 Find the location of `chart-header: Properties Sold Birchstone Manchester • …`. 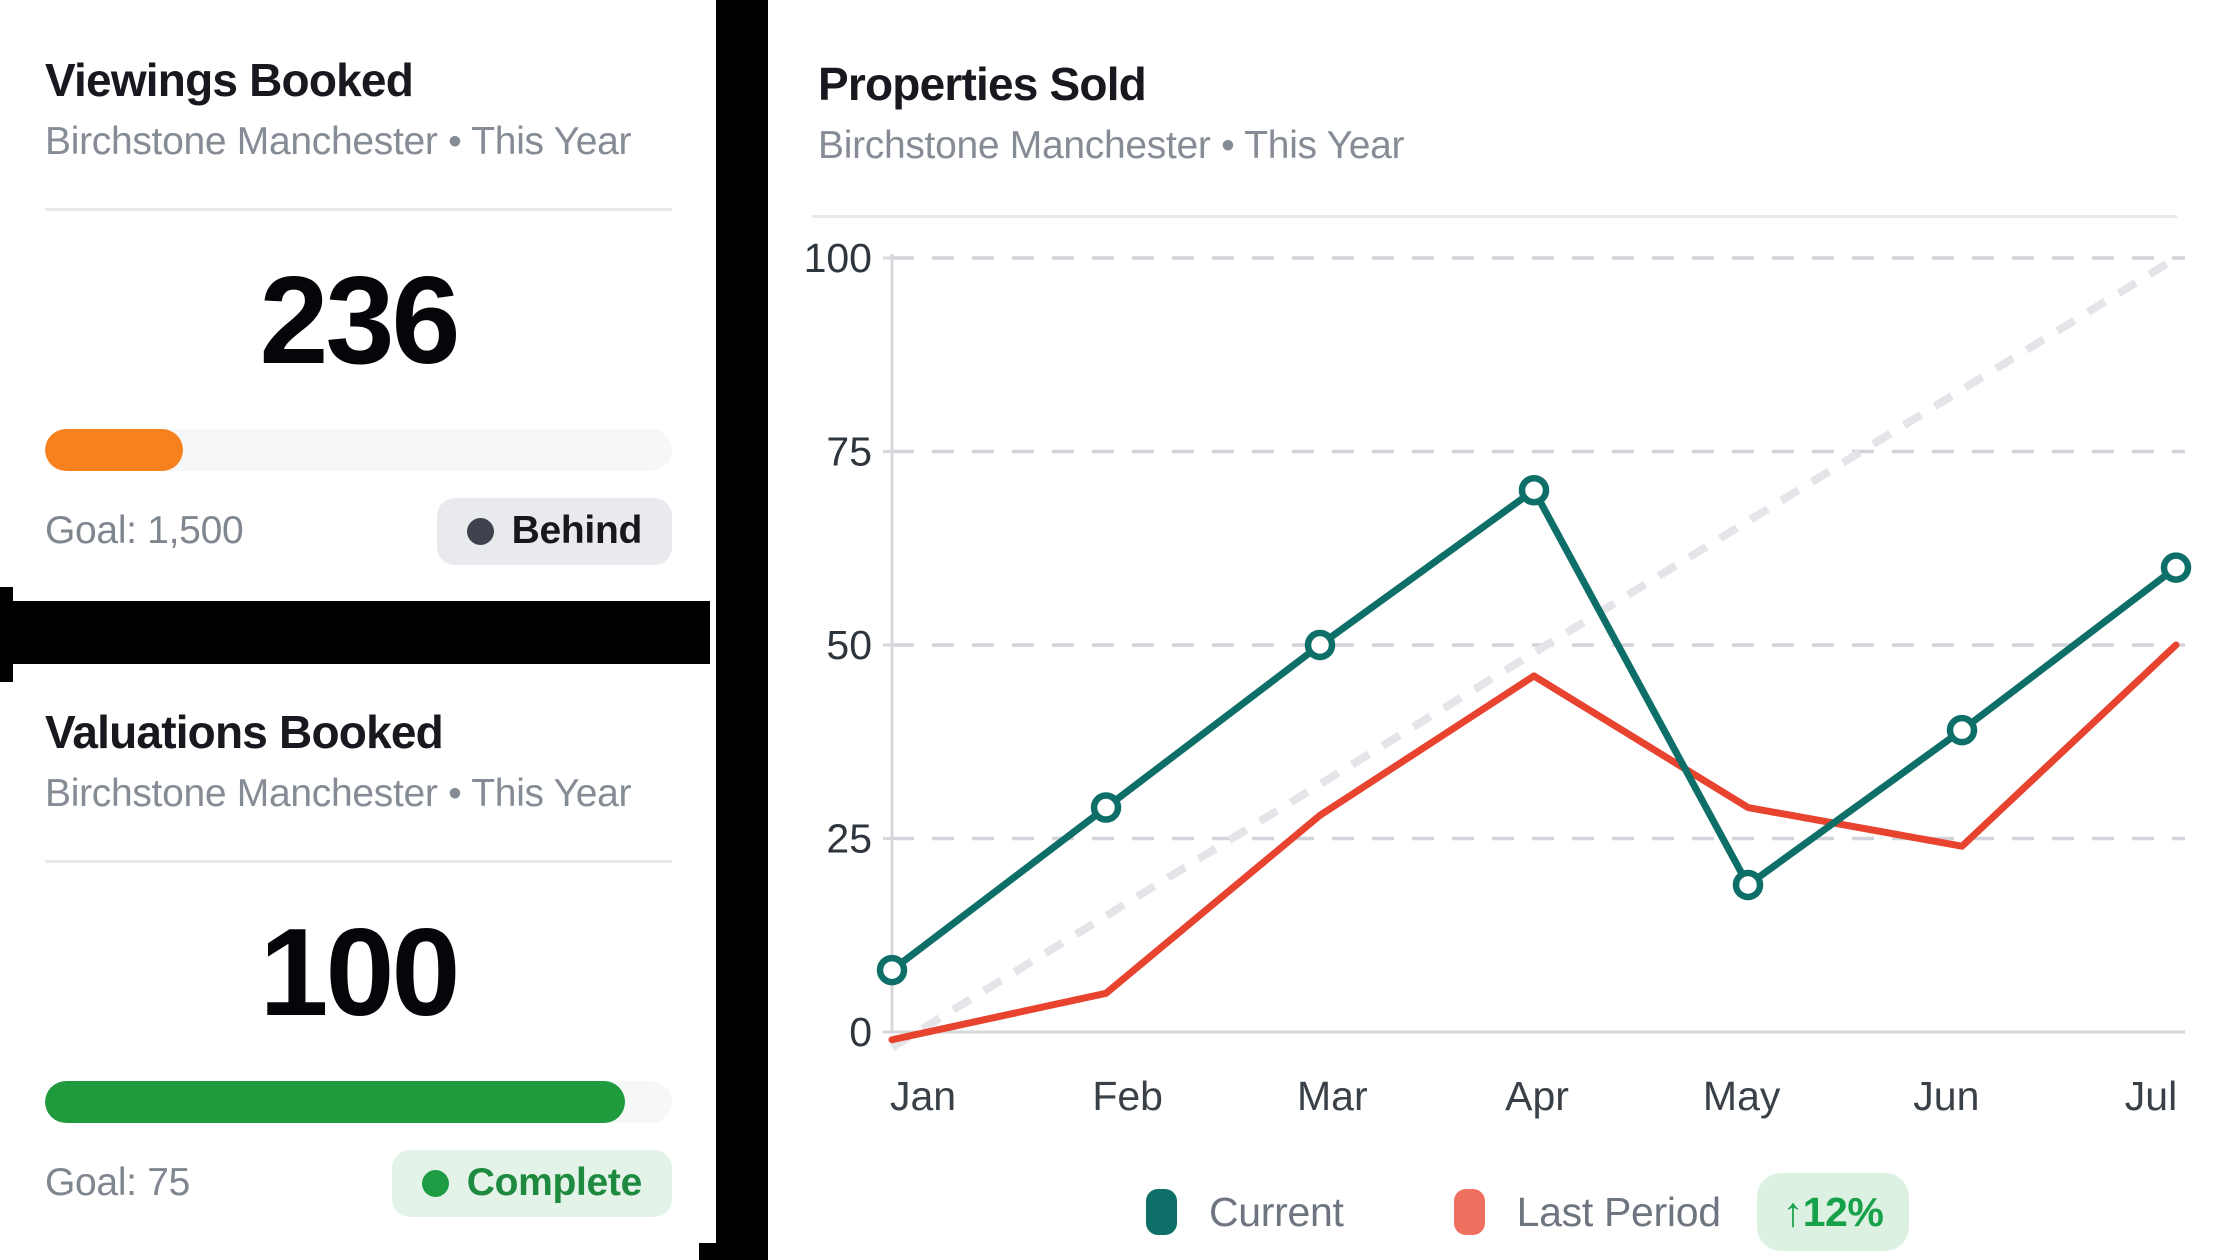

chart-header: Properties Sold Birchstone Manchester • … is located at coordinates (1494, 109).